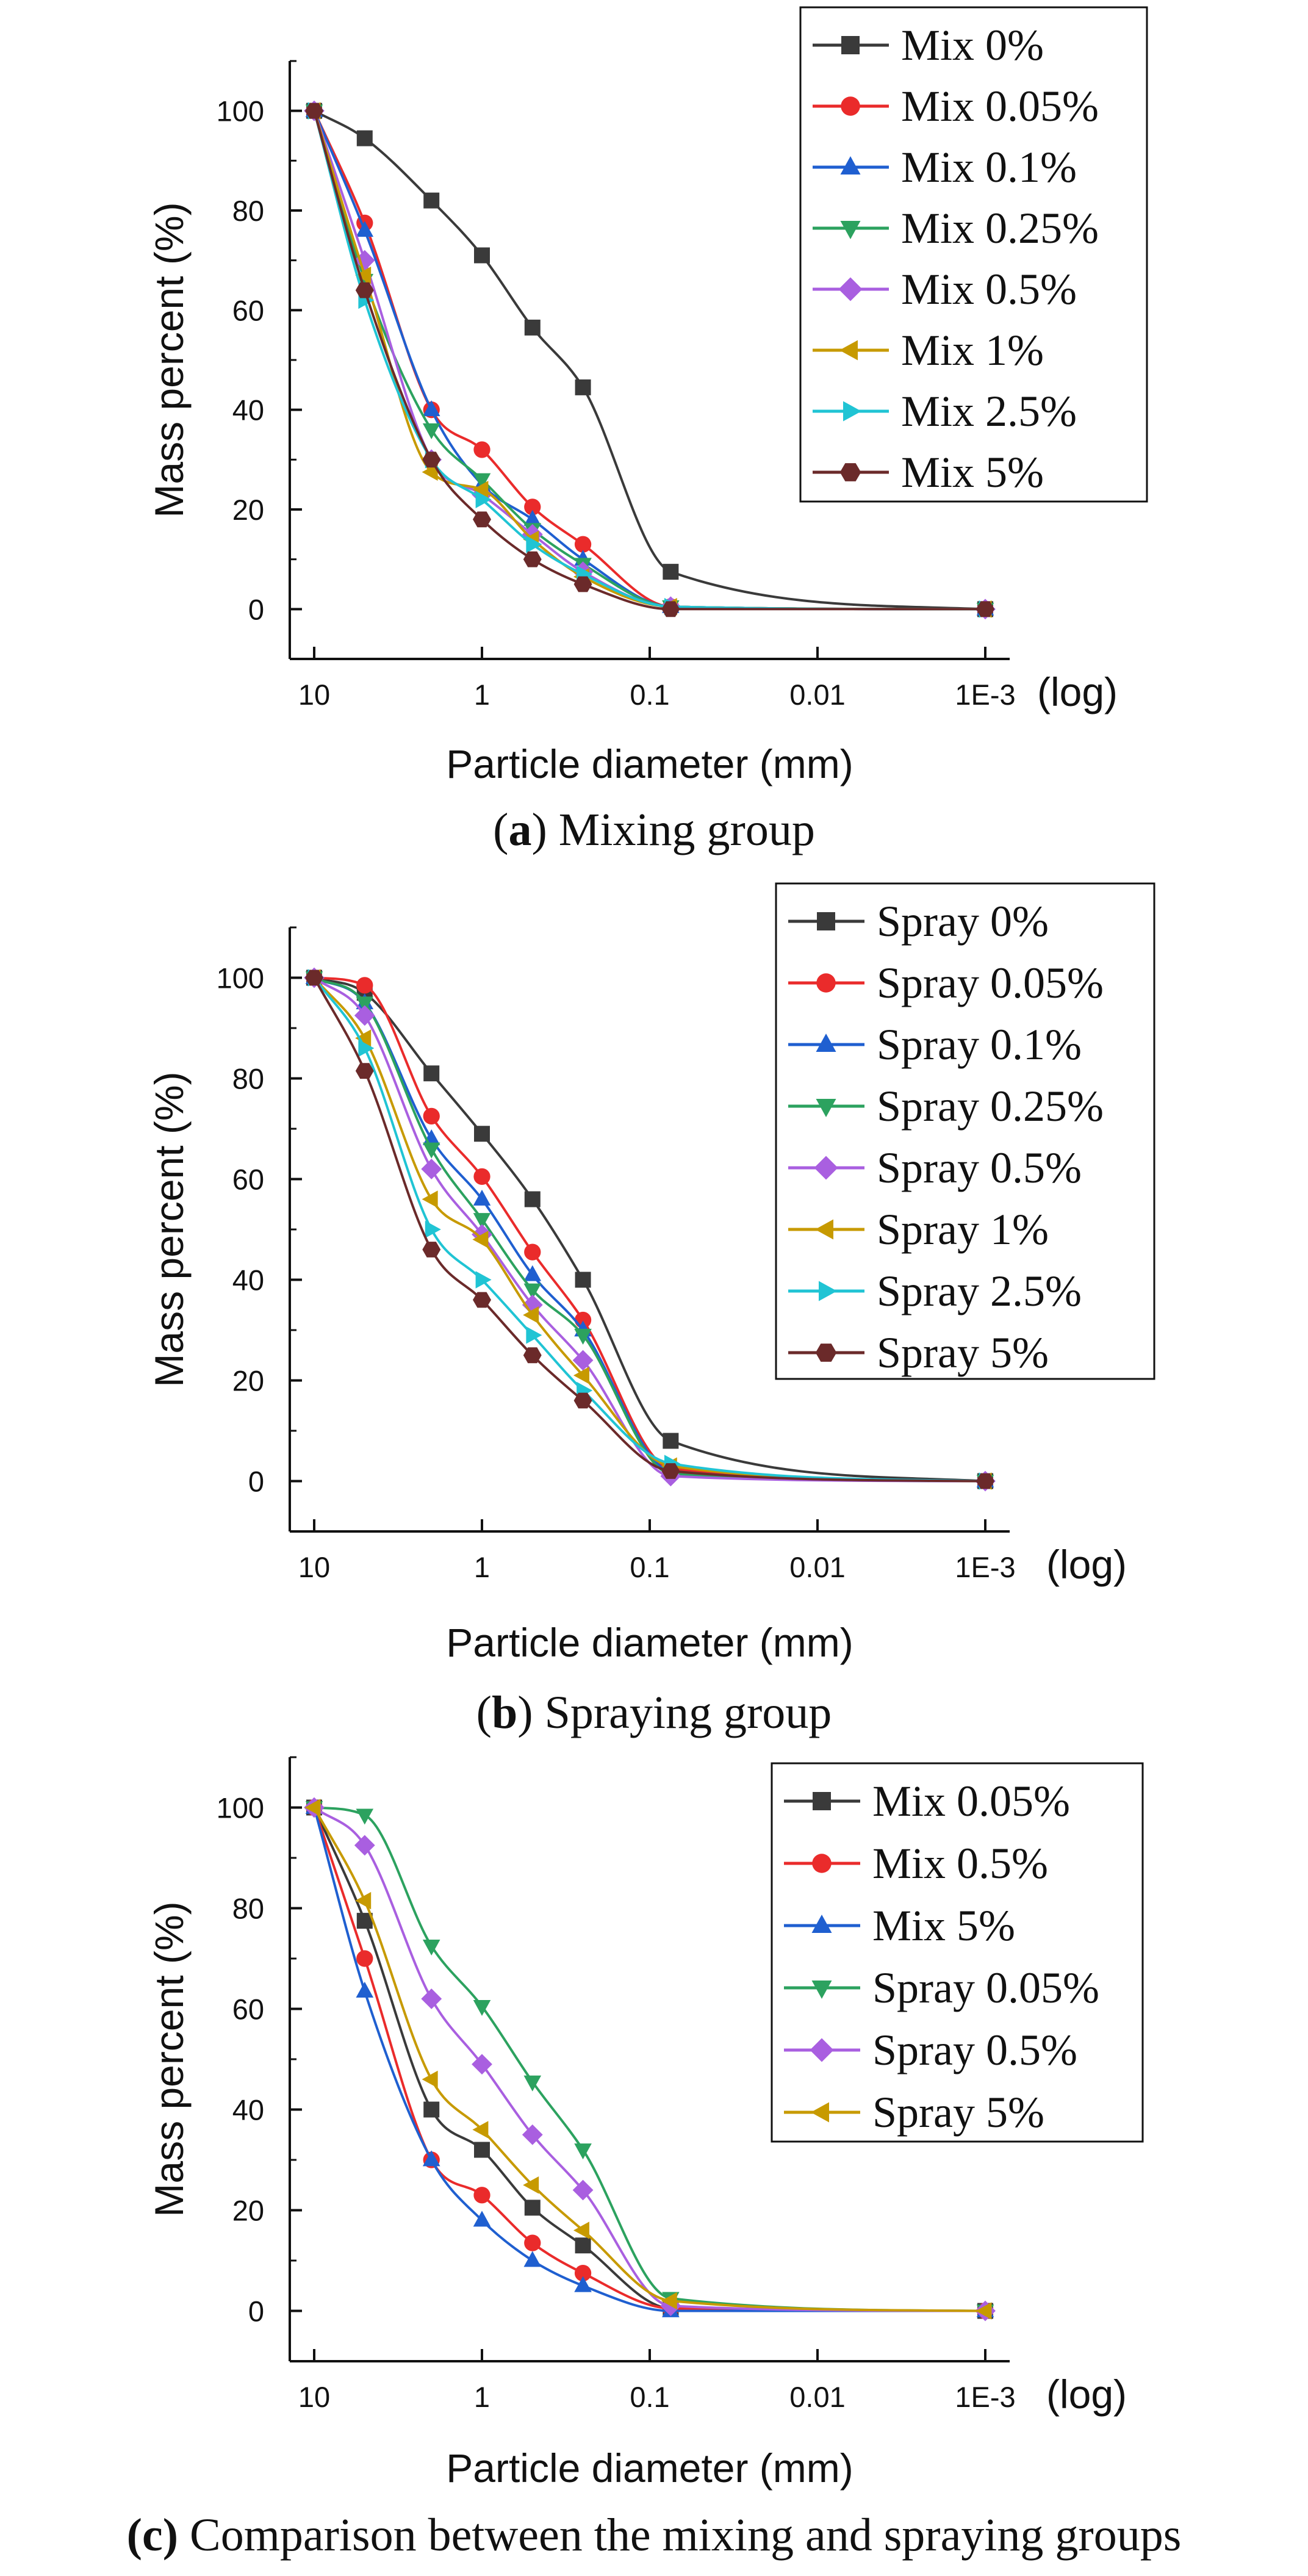 This screenshot has height=2576, width=1308. Describe the element at coordinates (957, 1952) in the screenshot. I see `legend-box` at that location.